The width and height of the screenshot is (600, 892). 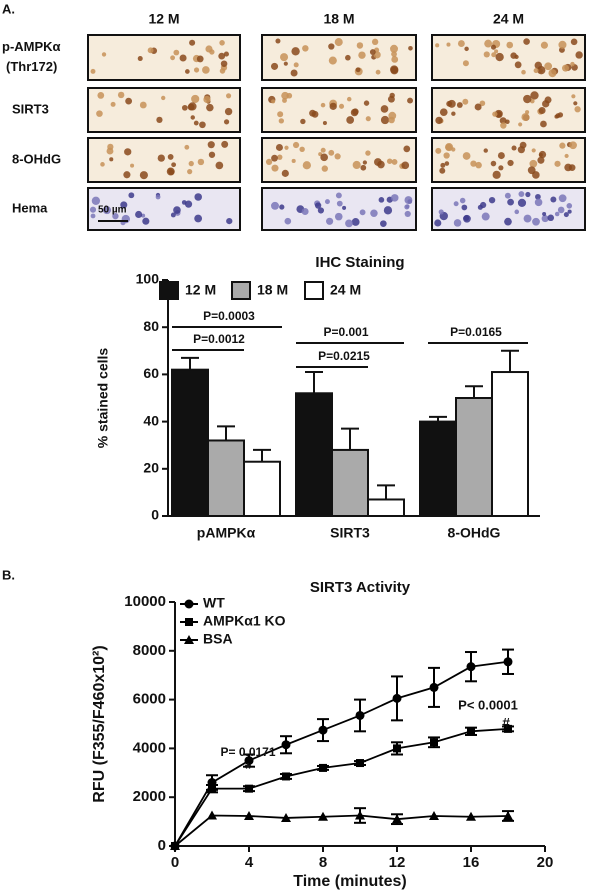 I want to click on column-header: 12 M, so click(x=163, y=19).